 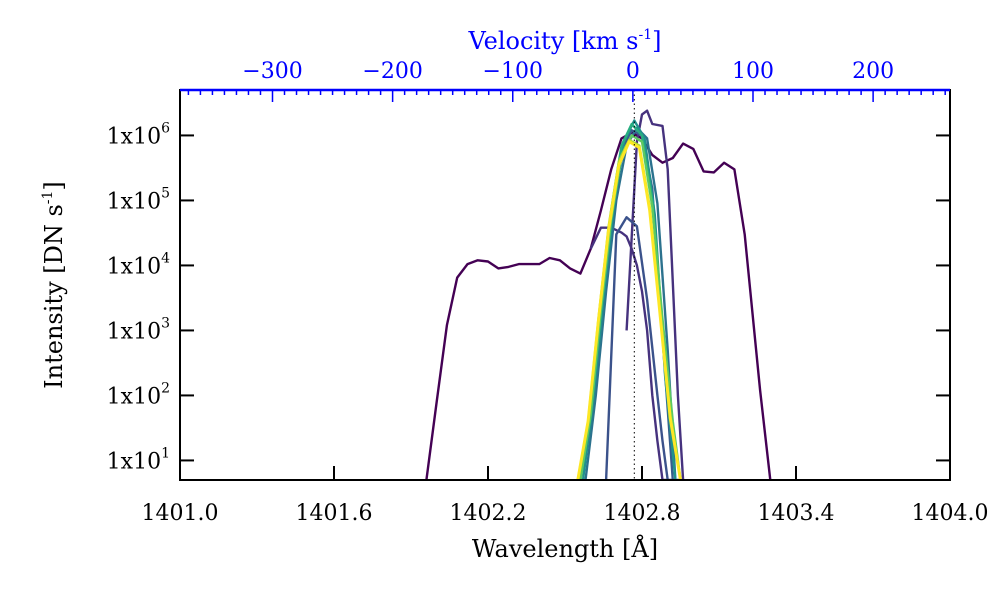 I want to click on top-tick-label: 0, so click(x=633, y=71).